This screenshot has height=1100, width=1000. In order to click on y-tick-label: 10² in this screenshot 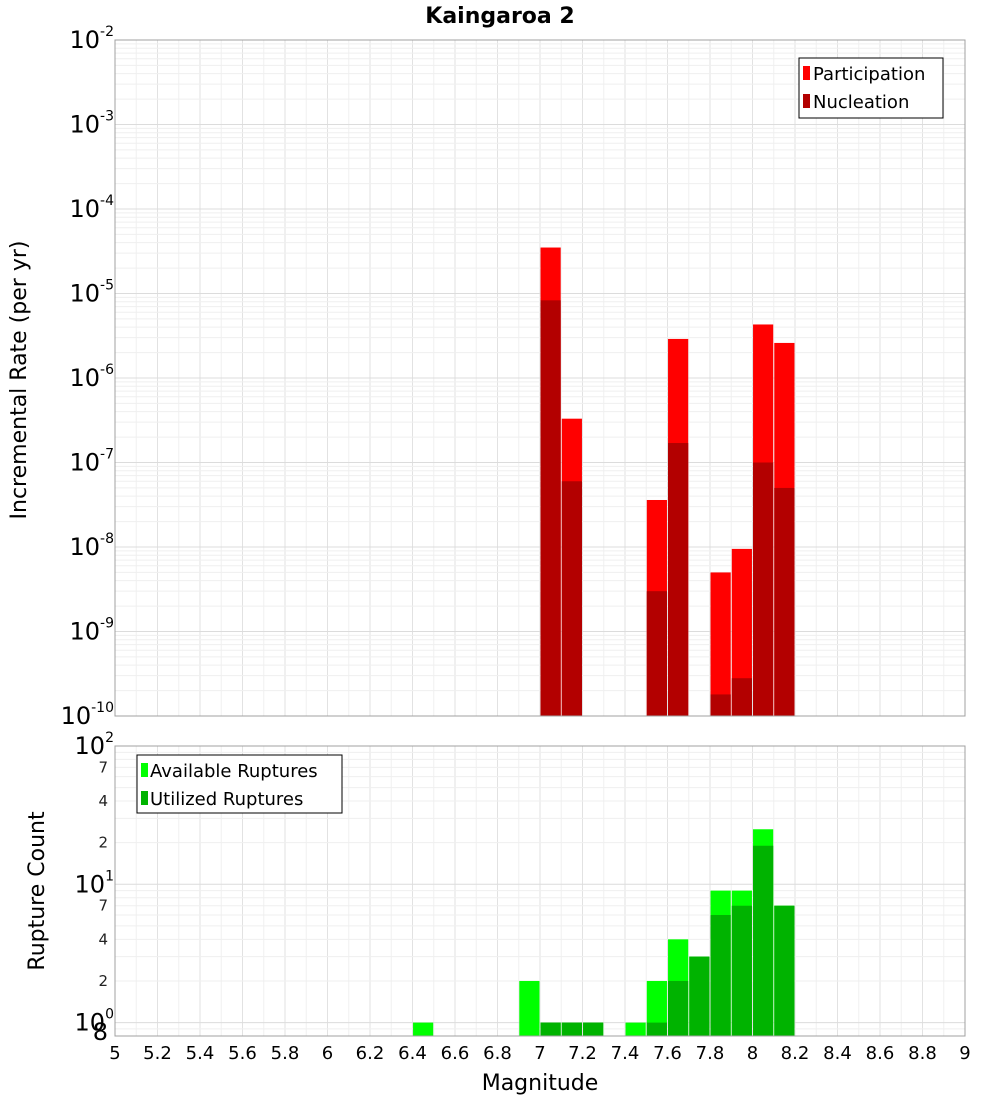, I will do `click(94, 745)`.